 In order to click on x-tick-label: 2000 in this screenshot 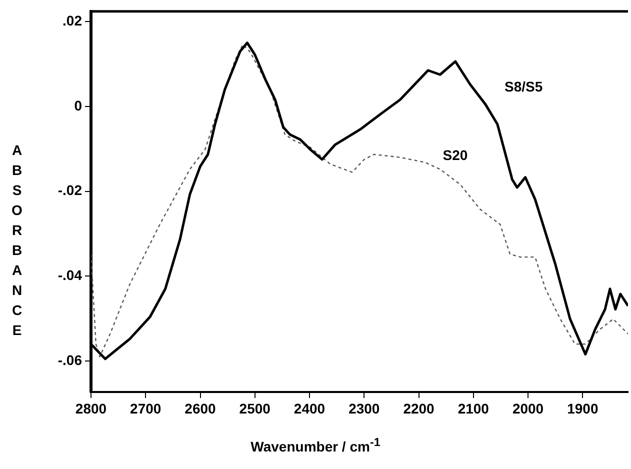, I will do `click(528, 408)`.